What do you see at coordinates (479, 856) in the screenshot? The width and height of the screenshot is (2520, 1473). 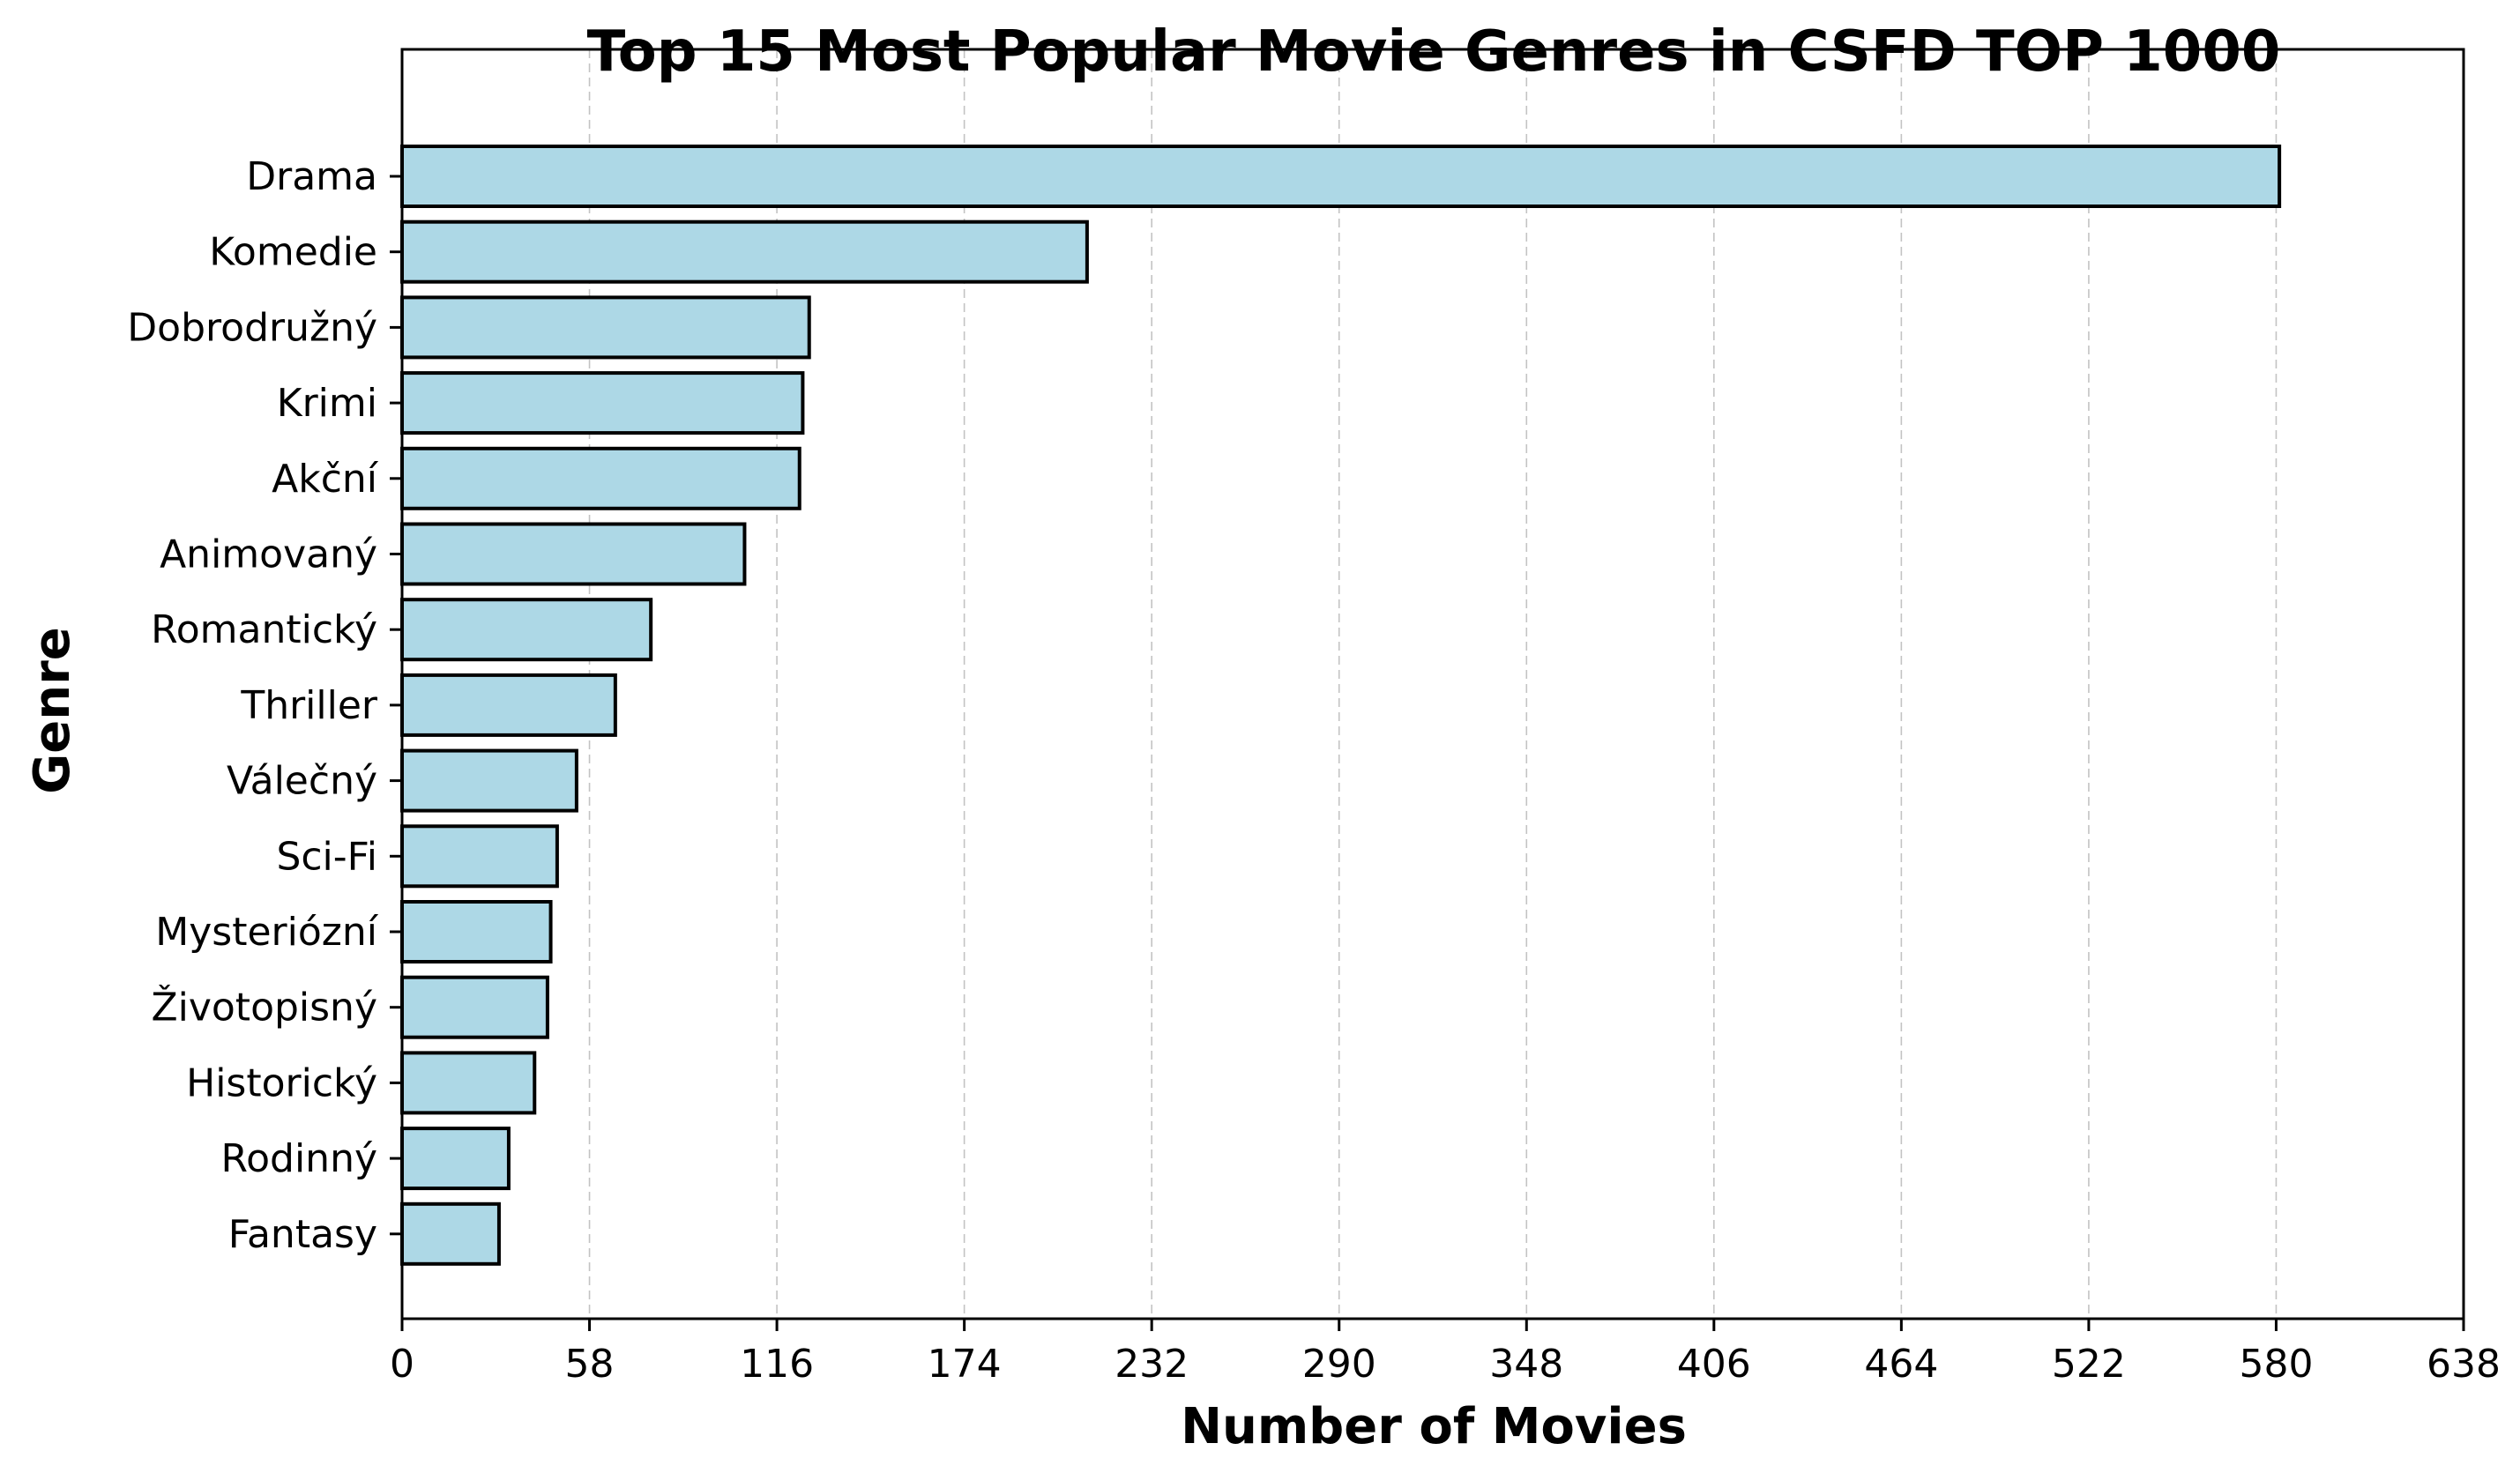 I see `bar-sci-fi` at bounding box center [479, 856].